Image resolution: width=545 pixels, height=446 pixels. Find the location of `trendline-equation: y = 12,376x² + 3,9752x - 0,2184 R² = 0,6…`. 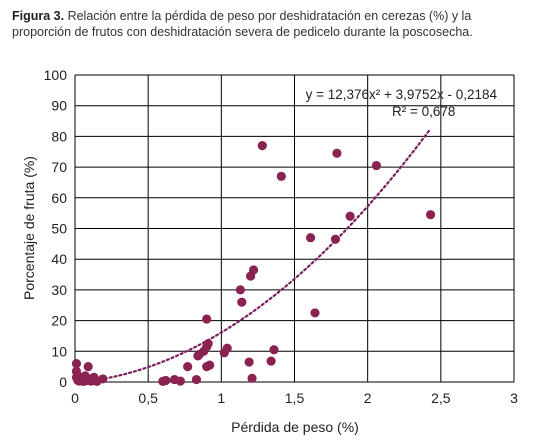

trendline-equation: y = 12,376x² + 3,9752x - 0,2184 R² = 0,6… is located at coordinates (402, 103).